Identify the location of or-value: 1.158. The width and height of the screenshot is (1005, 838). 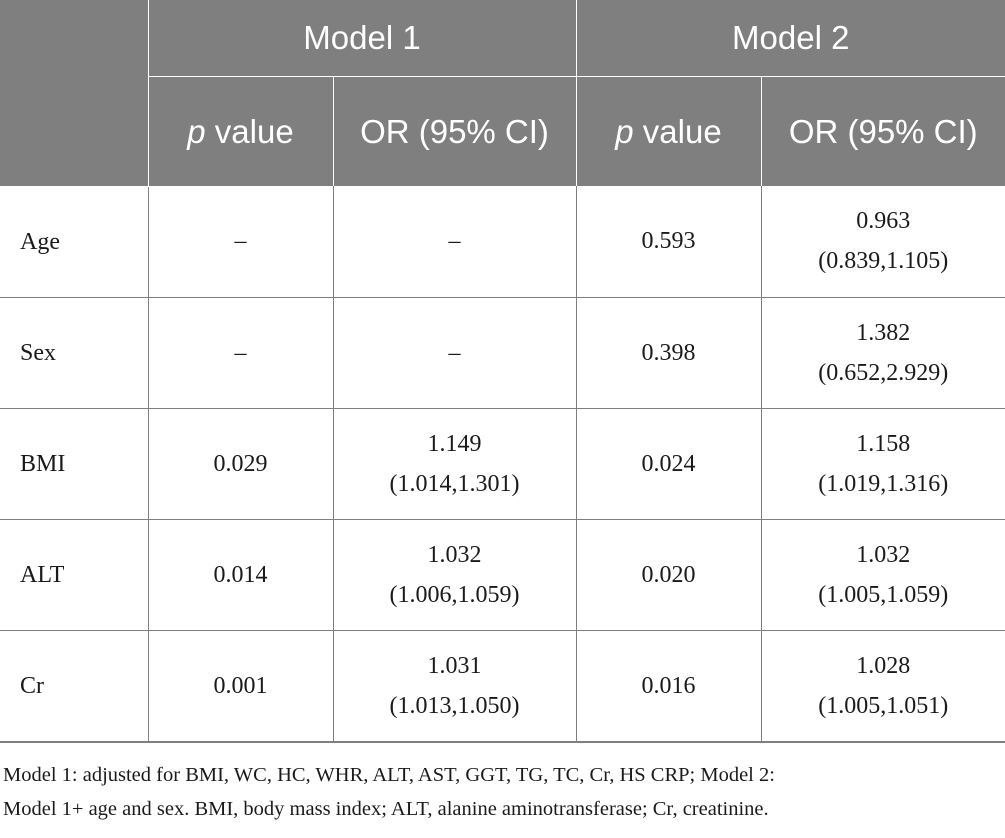
(883, 443).